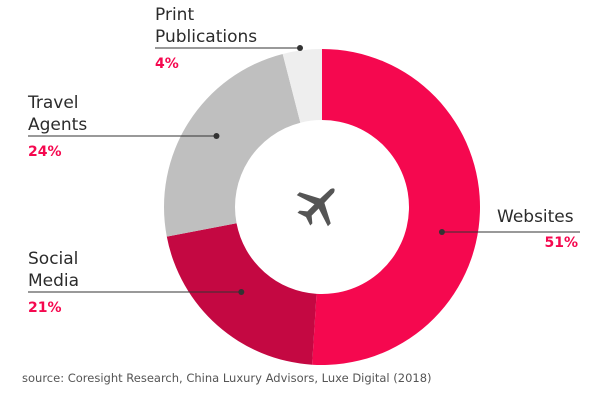  I want to click on slice-label-print-publications-line-2: Publications, so click(206, 37).